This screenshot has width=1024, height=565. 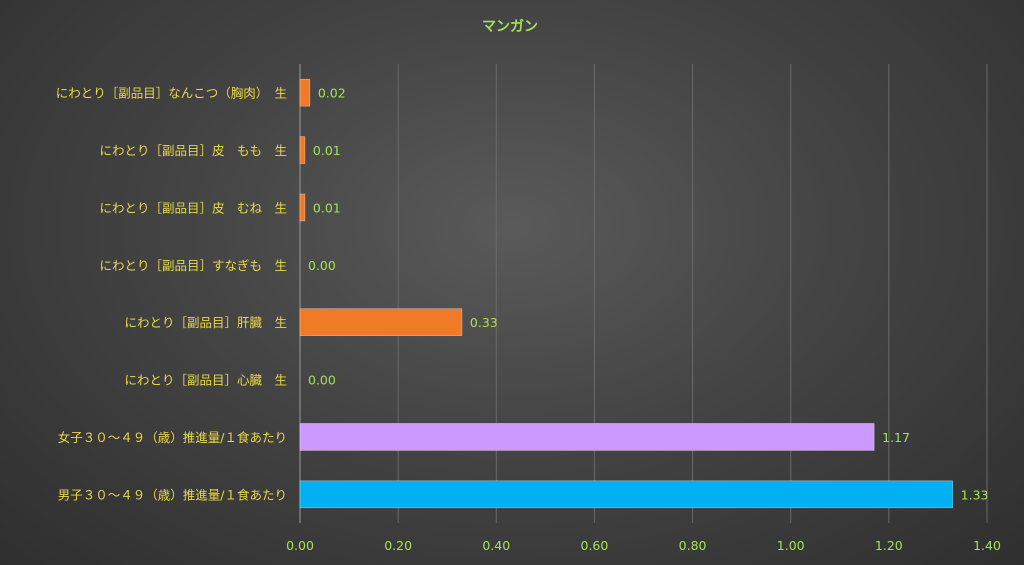 What do you see at coordinates (300, 545) in the screenshot?
I see `x-tick-label: 0.00` at bounding box center [300, 545].